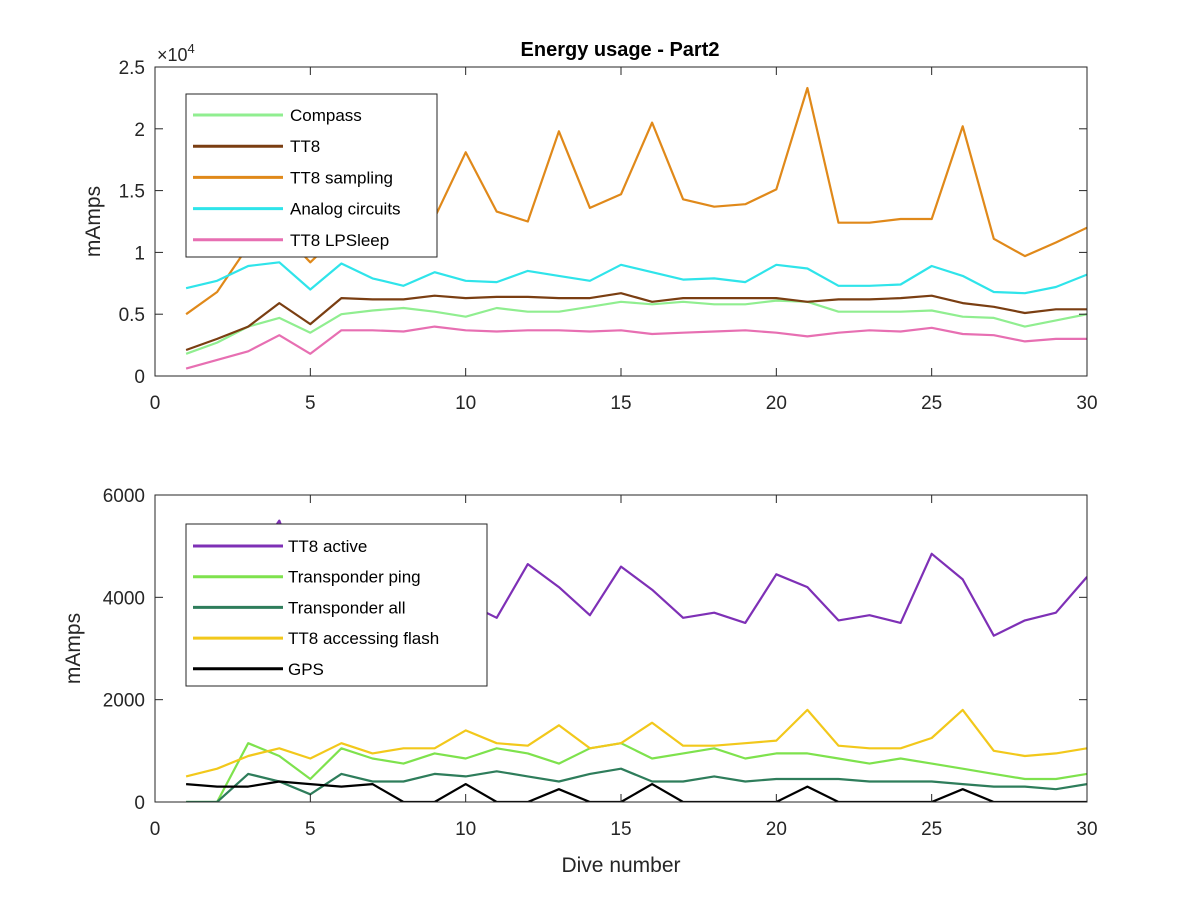 Image resolution: width=1200 pixels, height=905 pixels. What do you see at coordinates (124, 496) in the screenshot?
I see `y-tick-label: 6000` at bounding box center [124, 496].